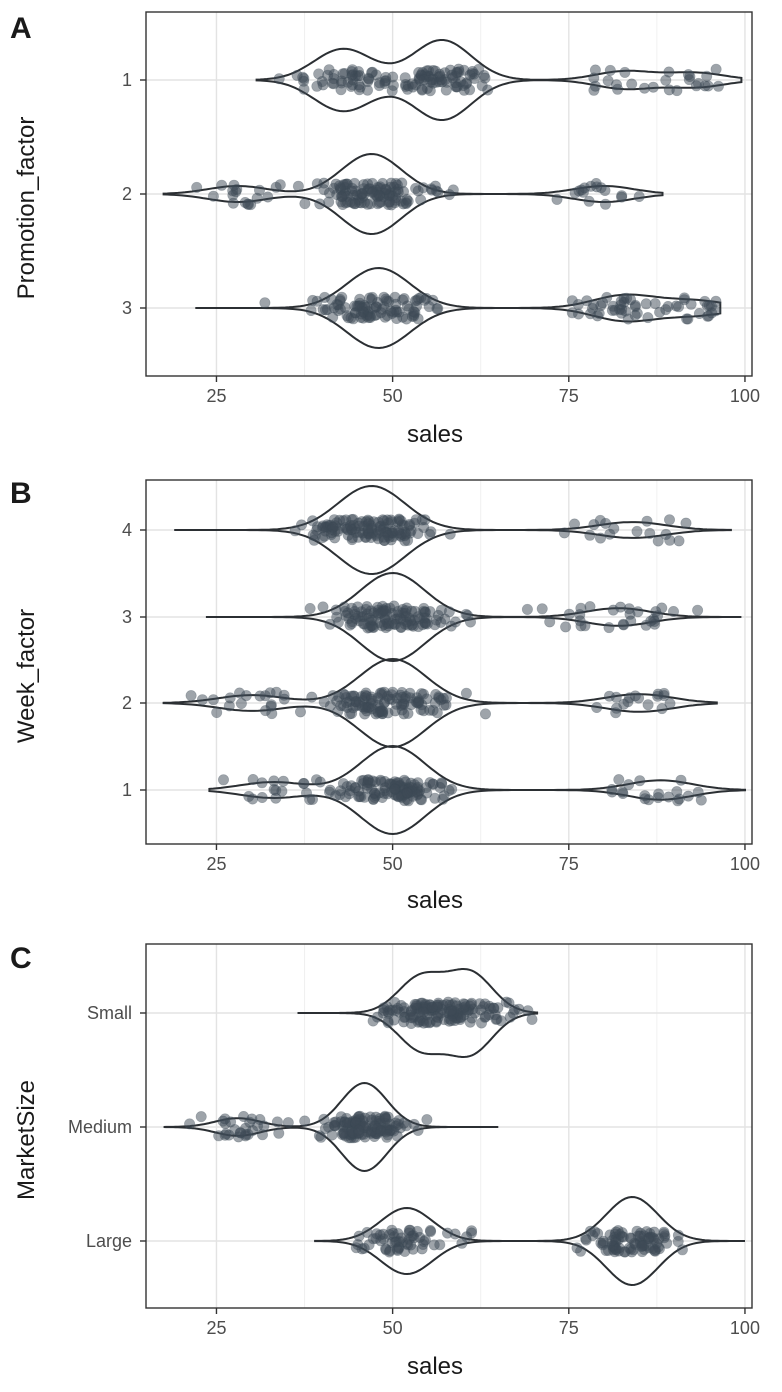  I want to click on y-tick-label: 3, so click(127, 308).